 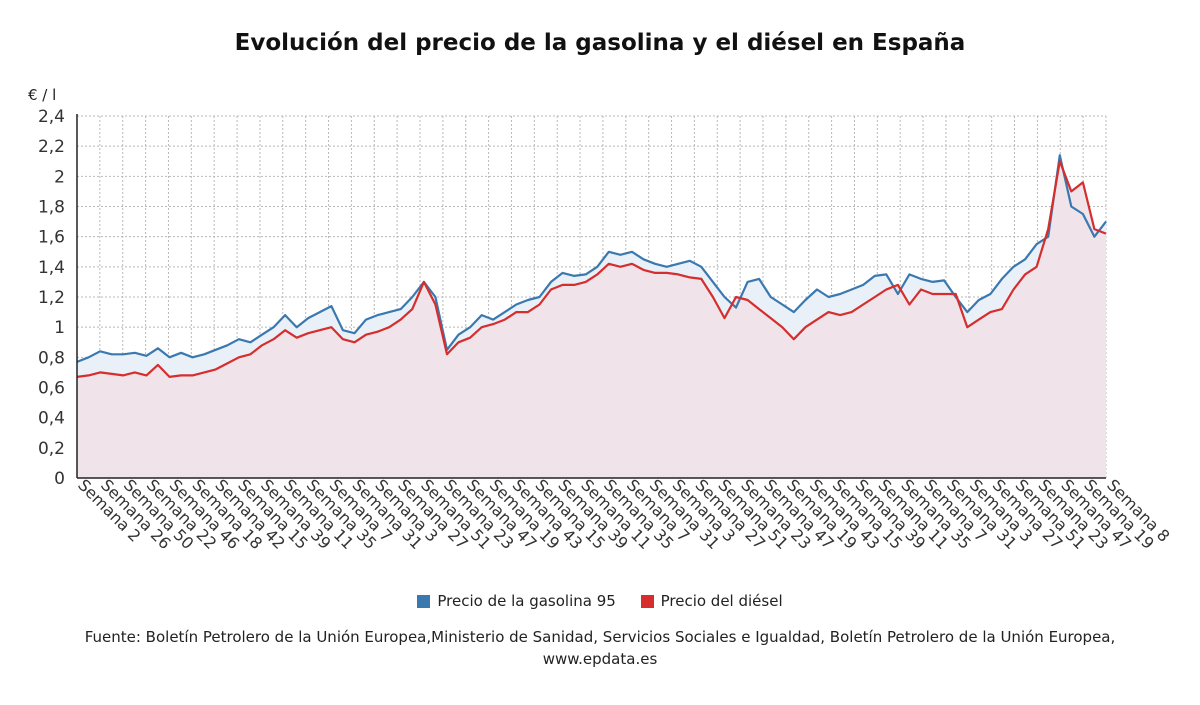 I want to click on legend-label-gasolina: Precio de la gasolina 95, so click(x=526, y=601).